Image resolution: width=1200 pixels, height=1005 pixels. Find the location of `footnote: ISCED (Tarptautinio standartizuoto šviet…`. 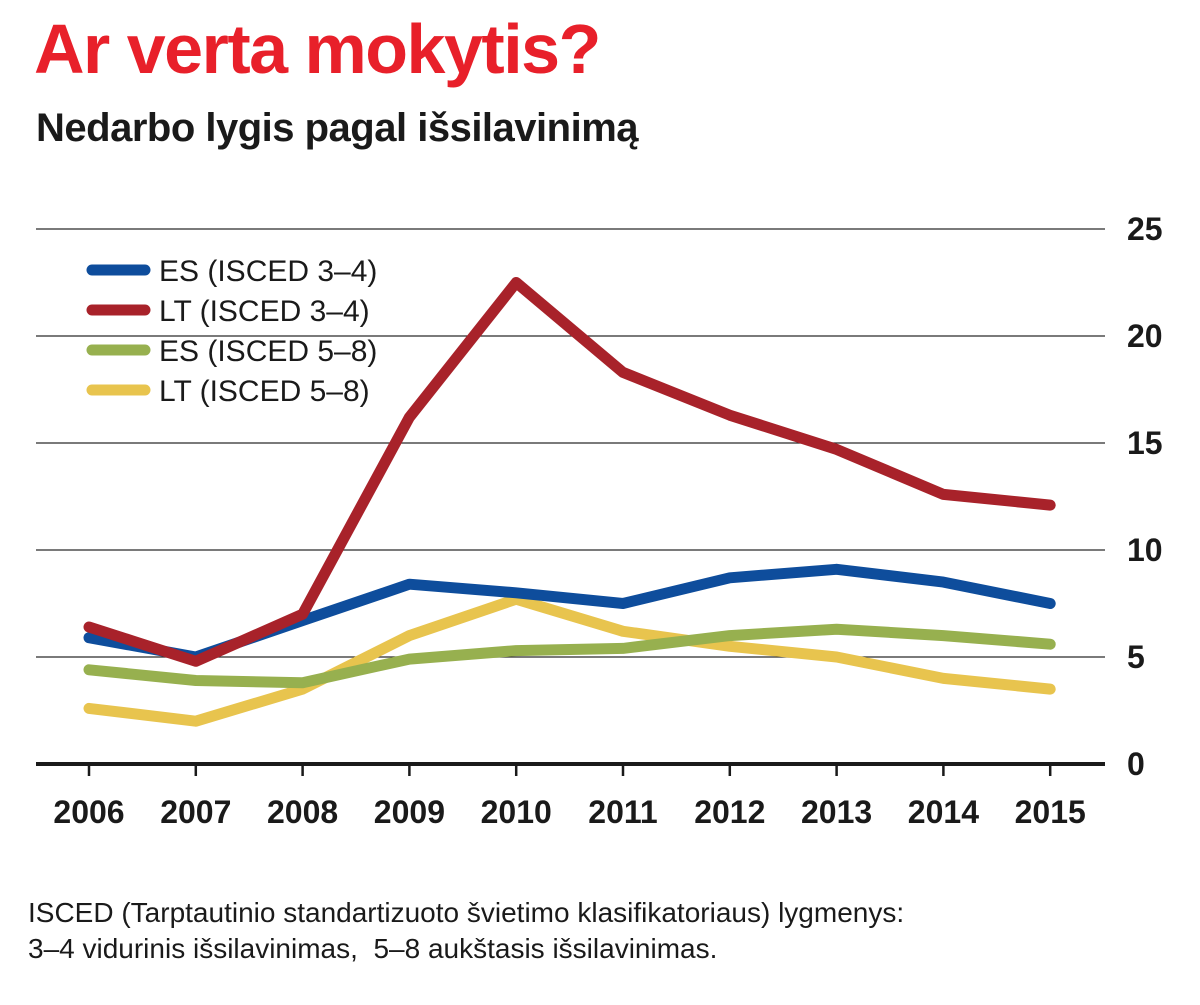

footnote: ISCED (Tarptautinio standartizuoto šviet… is located at coordinates (466, 931).